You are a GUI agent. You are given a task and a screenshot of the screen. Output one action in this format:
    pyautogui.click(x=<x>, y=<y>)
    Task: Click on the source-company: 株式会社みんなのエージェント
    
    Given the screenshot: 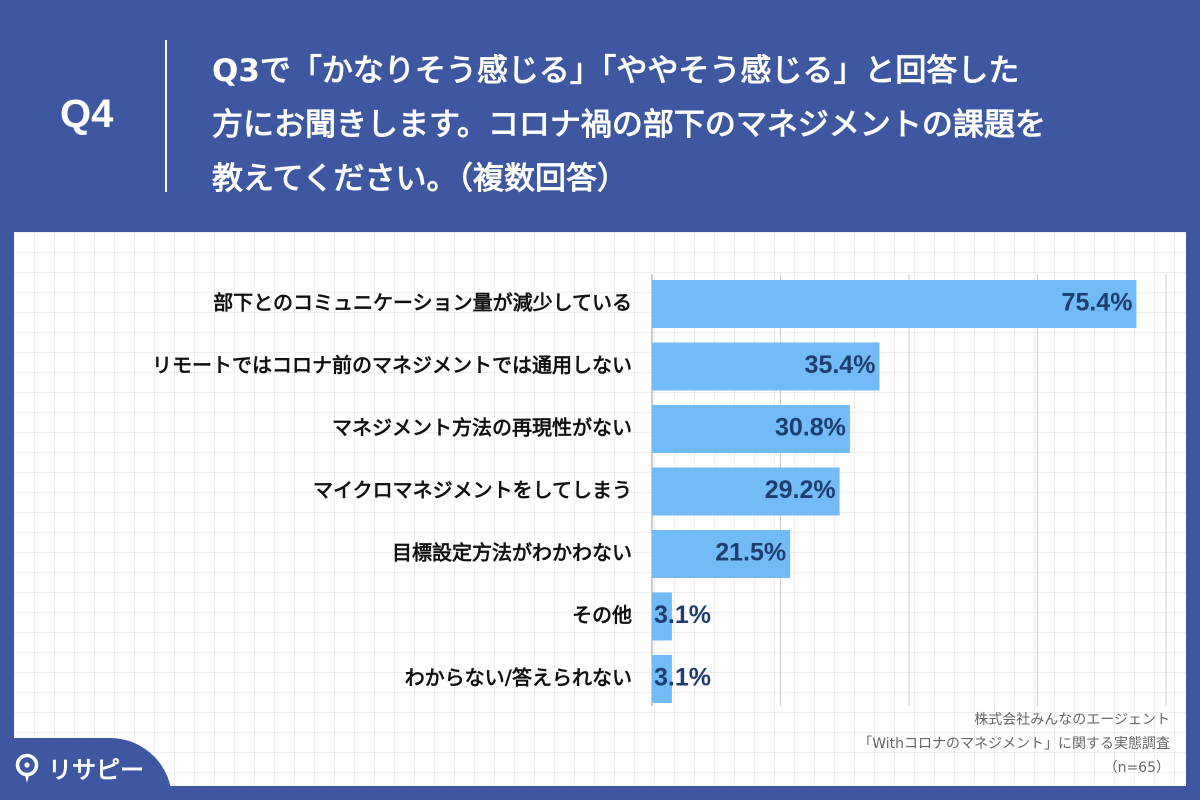 What is the action you would take?
    pyautogui.click(x=1072, y=720)
    